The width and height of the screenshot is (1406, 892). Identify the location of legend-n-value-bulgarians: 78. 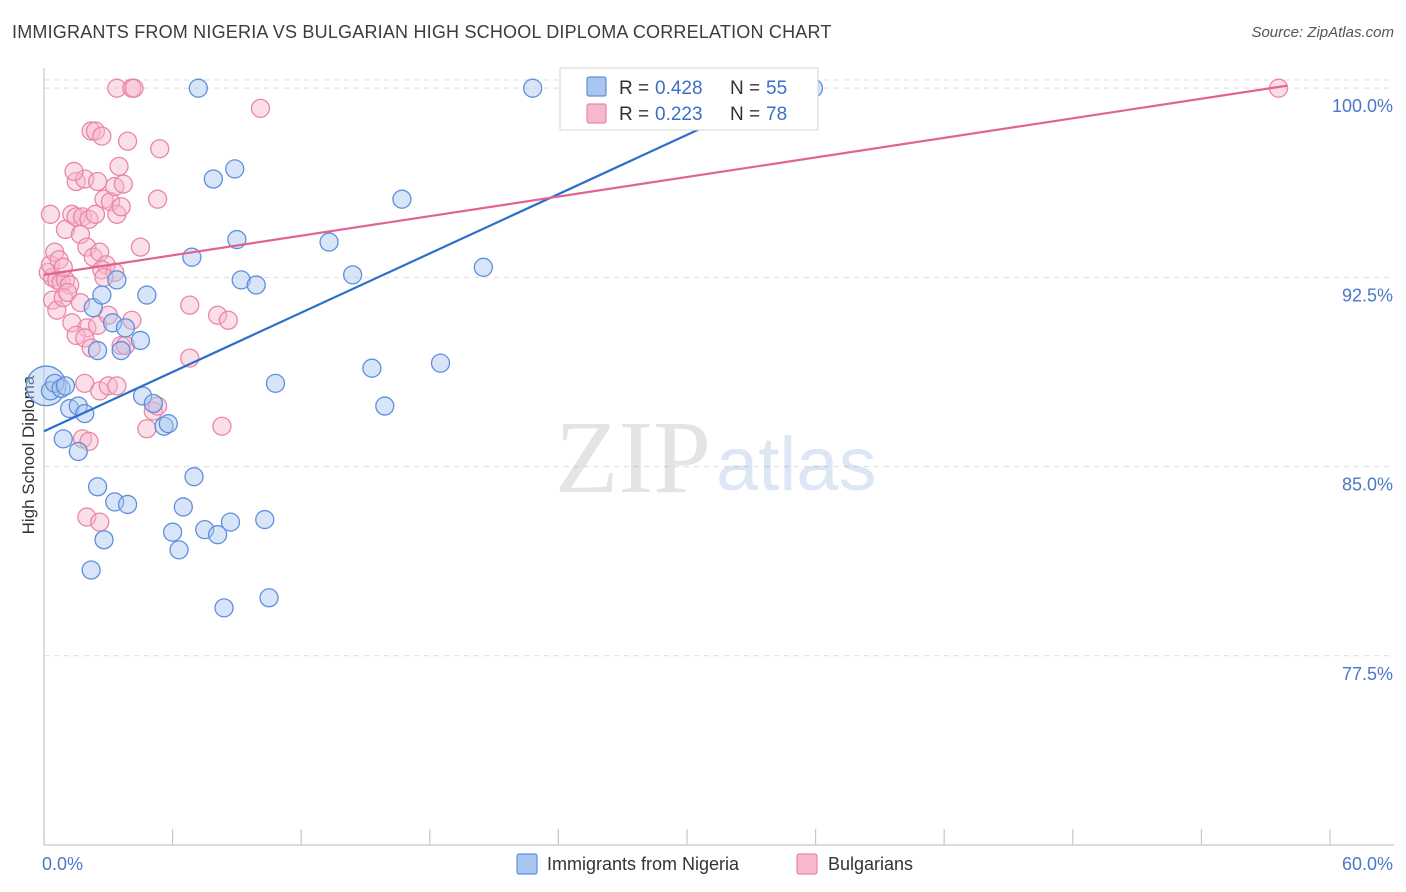
(776, 114).